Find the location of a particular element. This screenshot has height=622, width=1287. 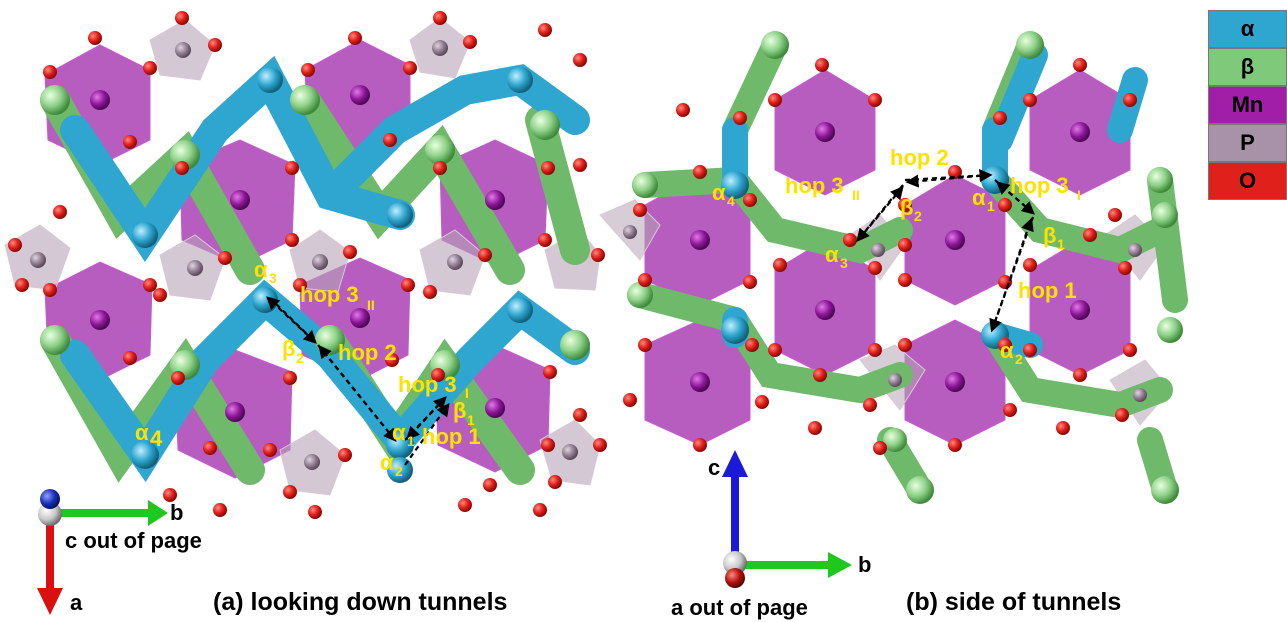

label-beta2-sub: 2 is located at coordinates (300, 358).